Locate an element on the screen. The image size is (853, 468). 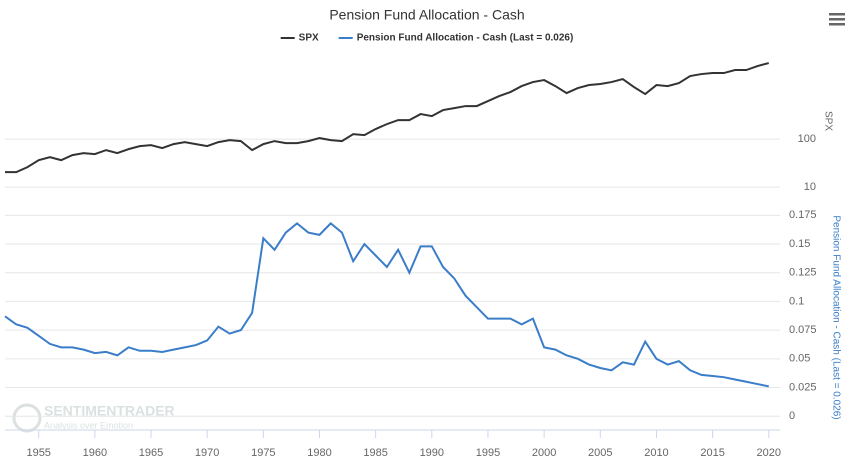
x-tick-label: 1970 is located at coordinates (207, 453).